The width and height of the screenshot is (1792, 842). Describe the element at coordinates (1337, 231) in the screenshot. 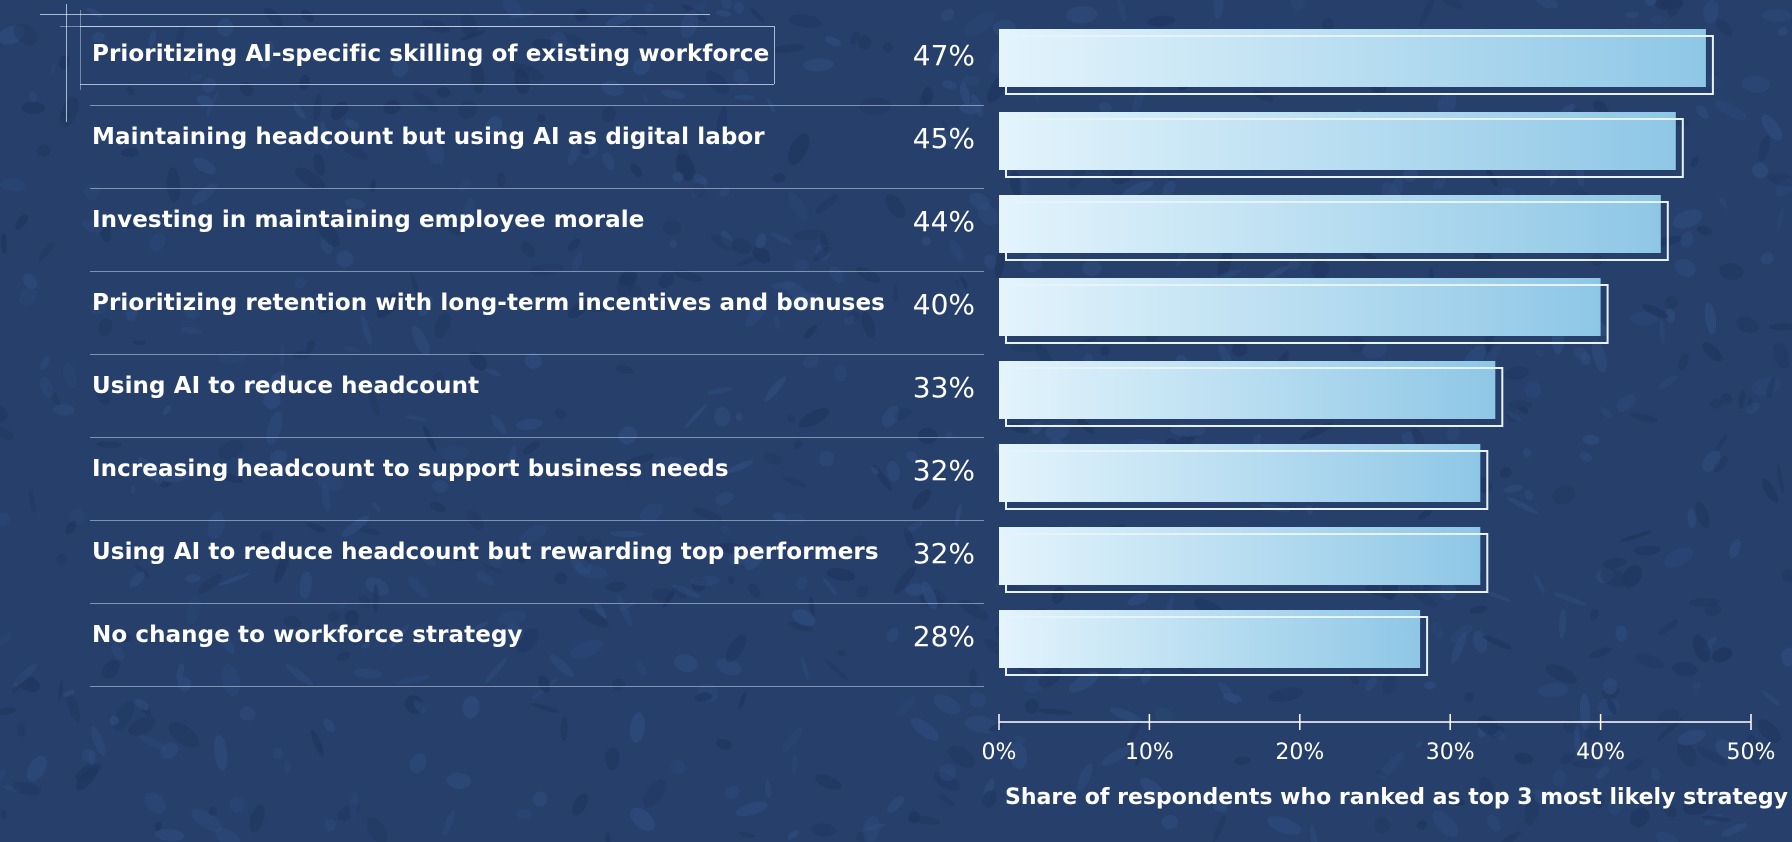

I see `bar-outline` at that location.